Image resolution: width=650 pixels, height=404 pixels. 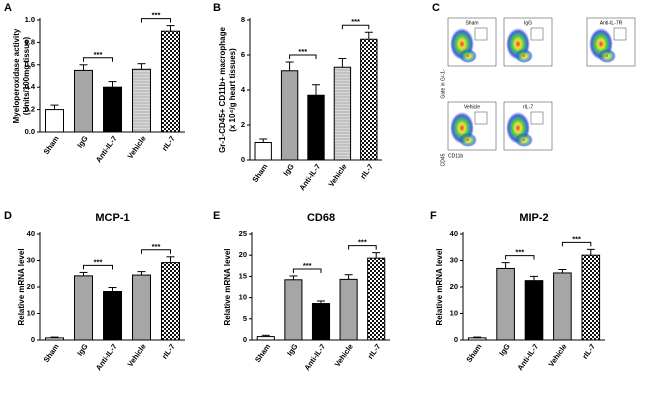 What do you see at coordinates (243, 275) in the screenshot?
I see `y-tick-label: 15` at bounding box center [243, 275].